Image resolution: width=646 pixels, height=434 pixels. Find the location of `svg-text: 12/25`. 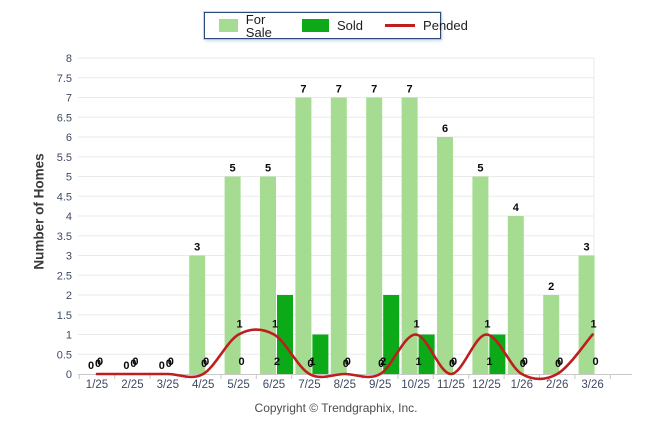

svg-text: 12/25 is located at coordinates (486, 385).